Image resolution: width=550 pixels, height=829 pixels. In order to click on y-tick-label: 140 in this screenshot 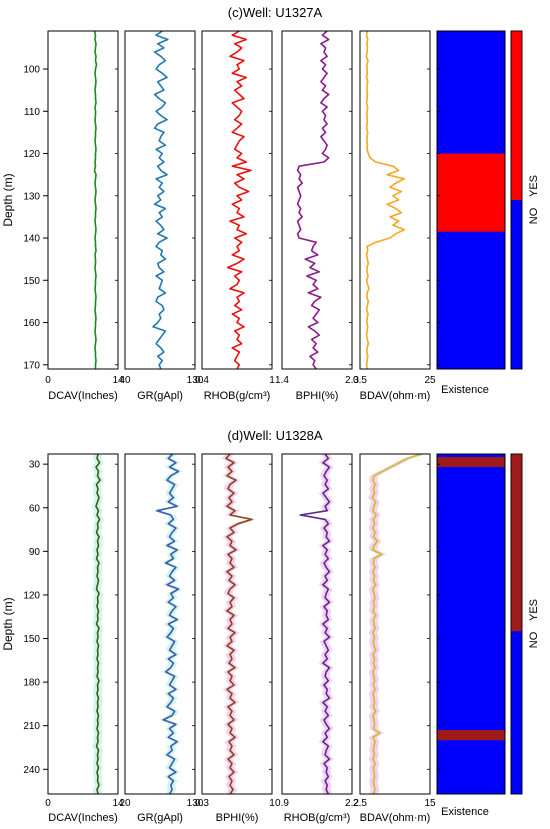, I will do `click(31, 239)`.